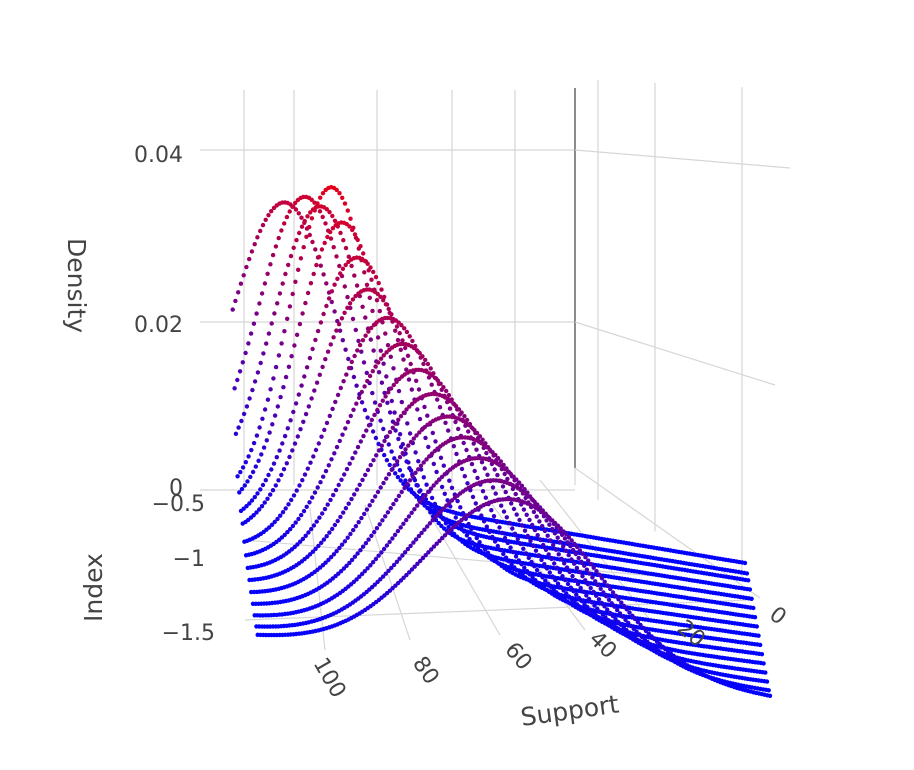 The height and width of the screenshot is (770, 914). Describe the element at coordinates (472, 560) in the screenshot. I see `floor-grid-line` at that location.